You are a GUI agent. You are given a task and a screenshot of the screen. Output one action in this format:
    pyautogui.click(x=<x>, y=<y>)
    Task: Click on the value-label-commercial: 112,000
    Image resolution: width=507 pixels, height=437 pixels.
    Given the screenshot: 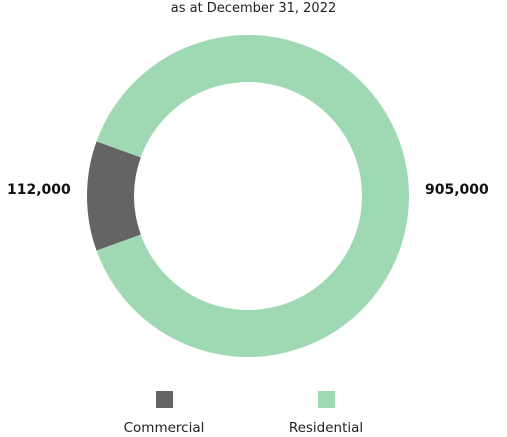 What is the action you would take?
    pyautogui.click(x=39, y=190)
    